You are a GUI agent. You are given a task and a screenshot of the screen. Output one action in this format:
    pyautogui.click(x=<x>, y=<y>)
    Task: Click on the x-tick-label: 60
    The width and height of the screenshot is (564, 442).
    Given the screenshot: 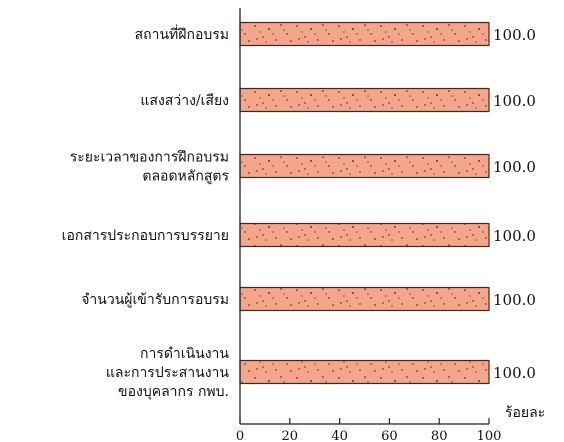 What is the action you would take?
    pyautogui.click(x=389, y=435)
    